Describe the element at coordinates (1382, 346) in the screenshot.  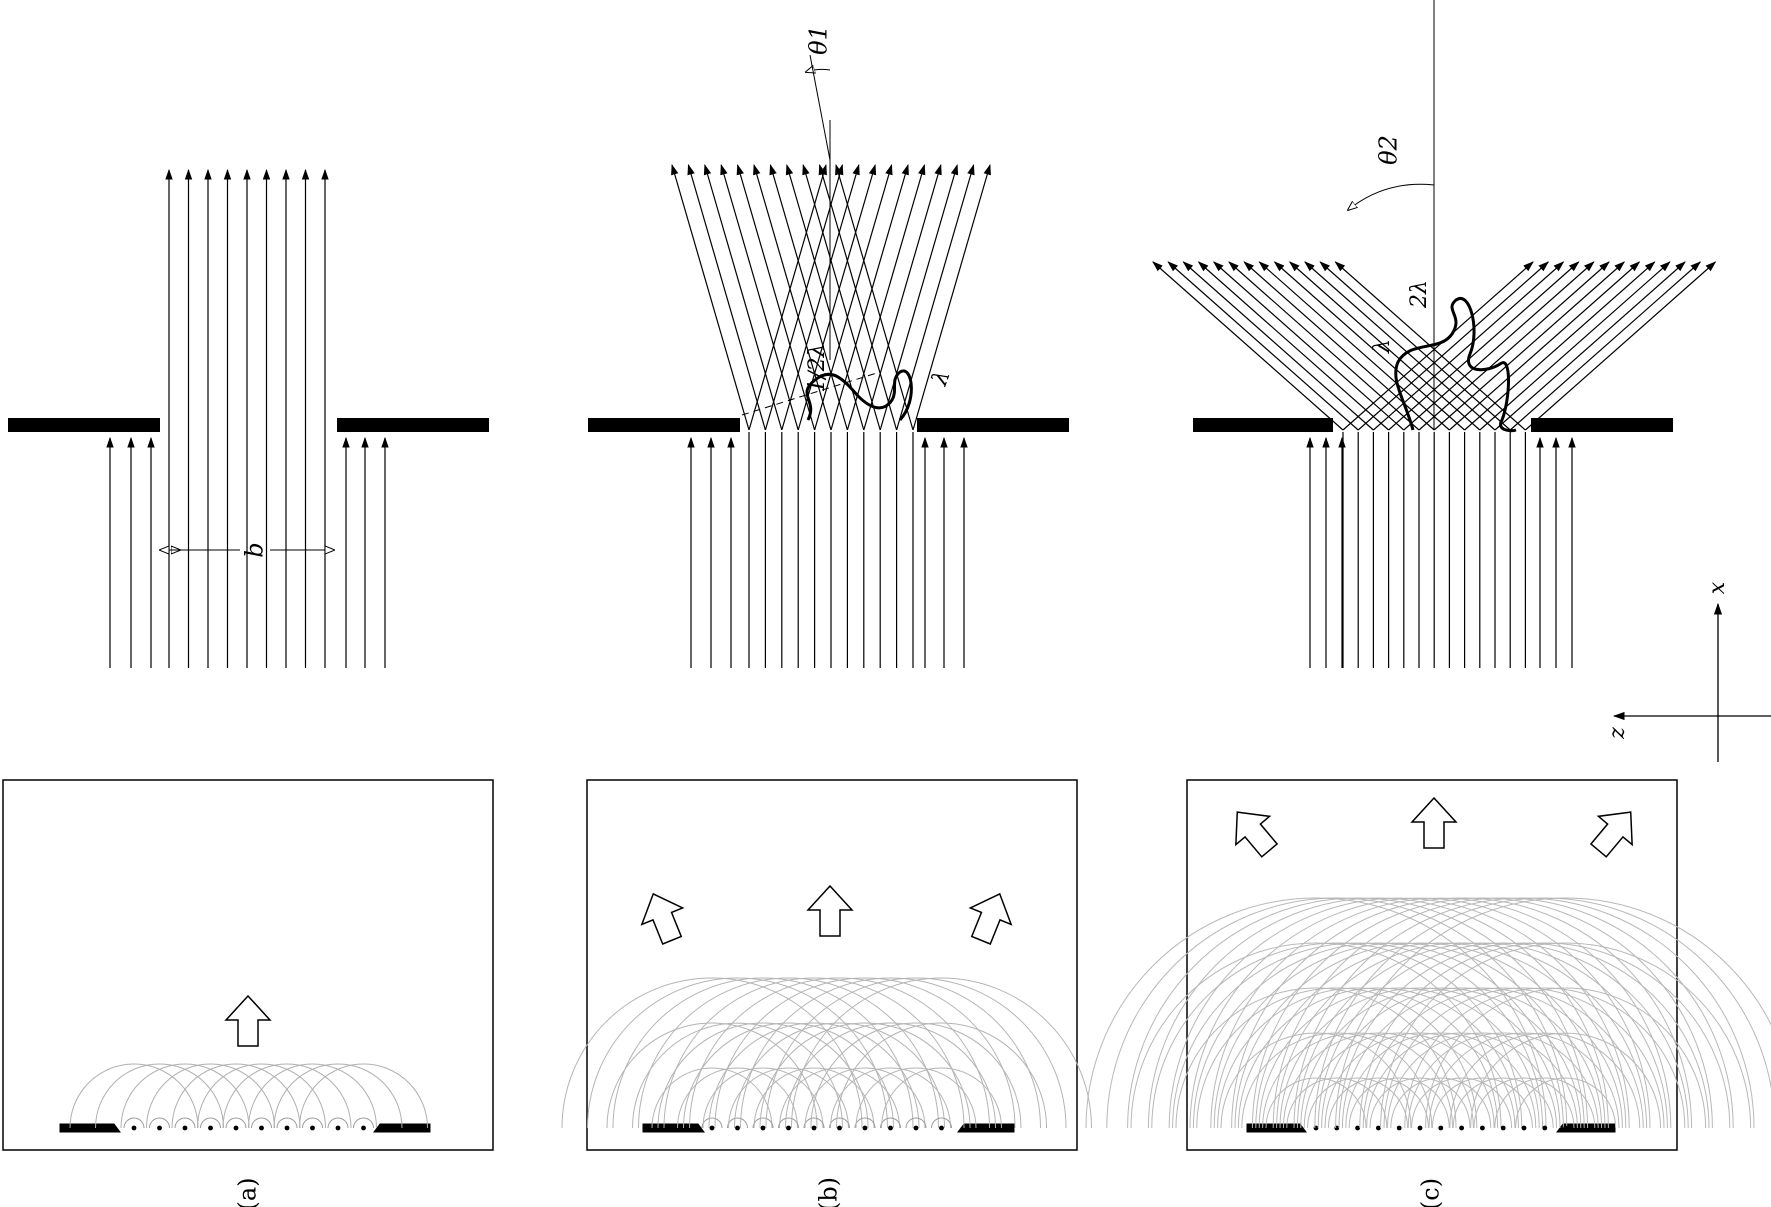
I see `lambda-label-c: λ` at that location.